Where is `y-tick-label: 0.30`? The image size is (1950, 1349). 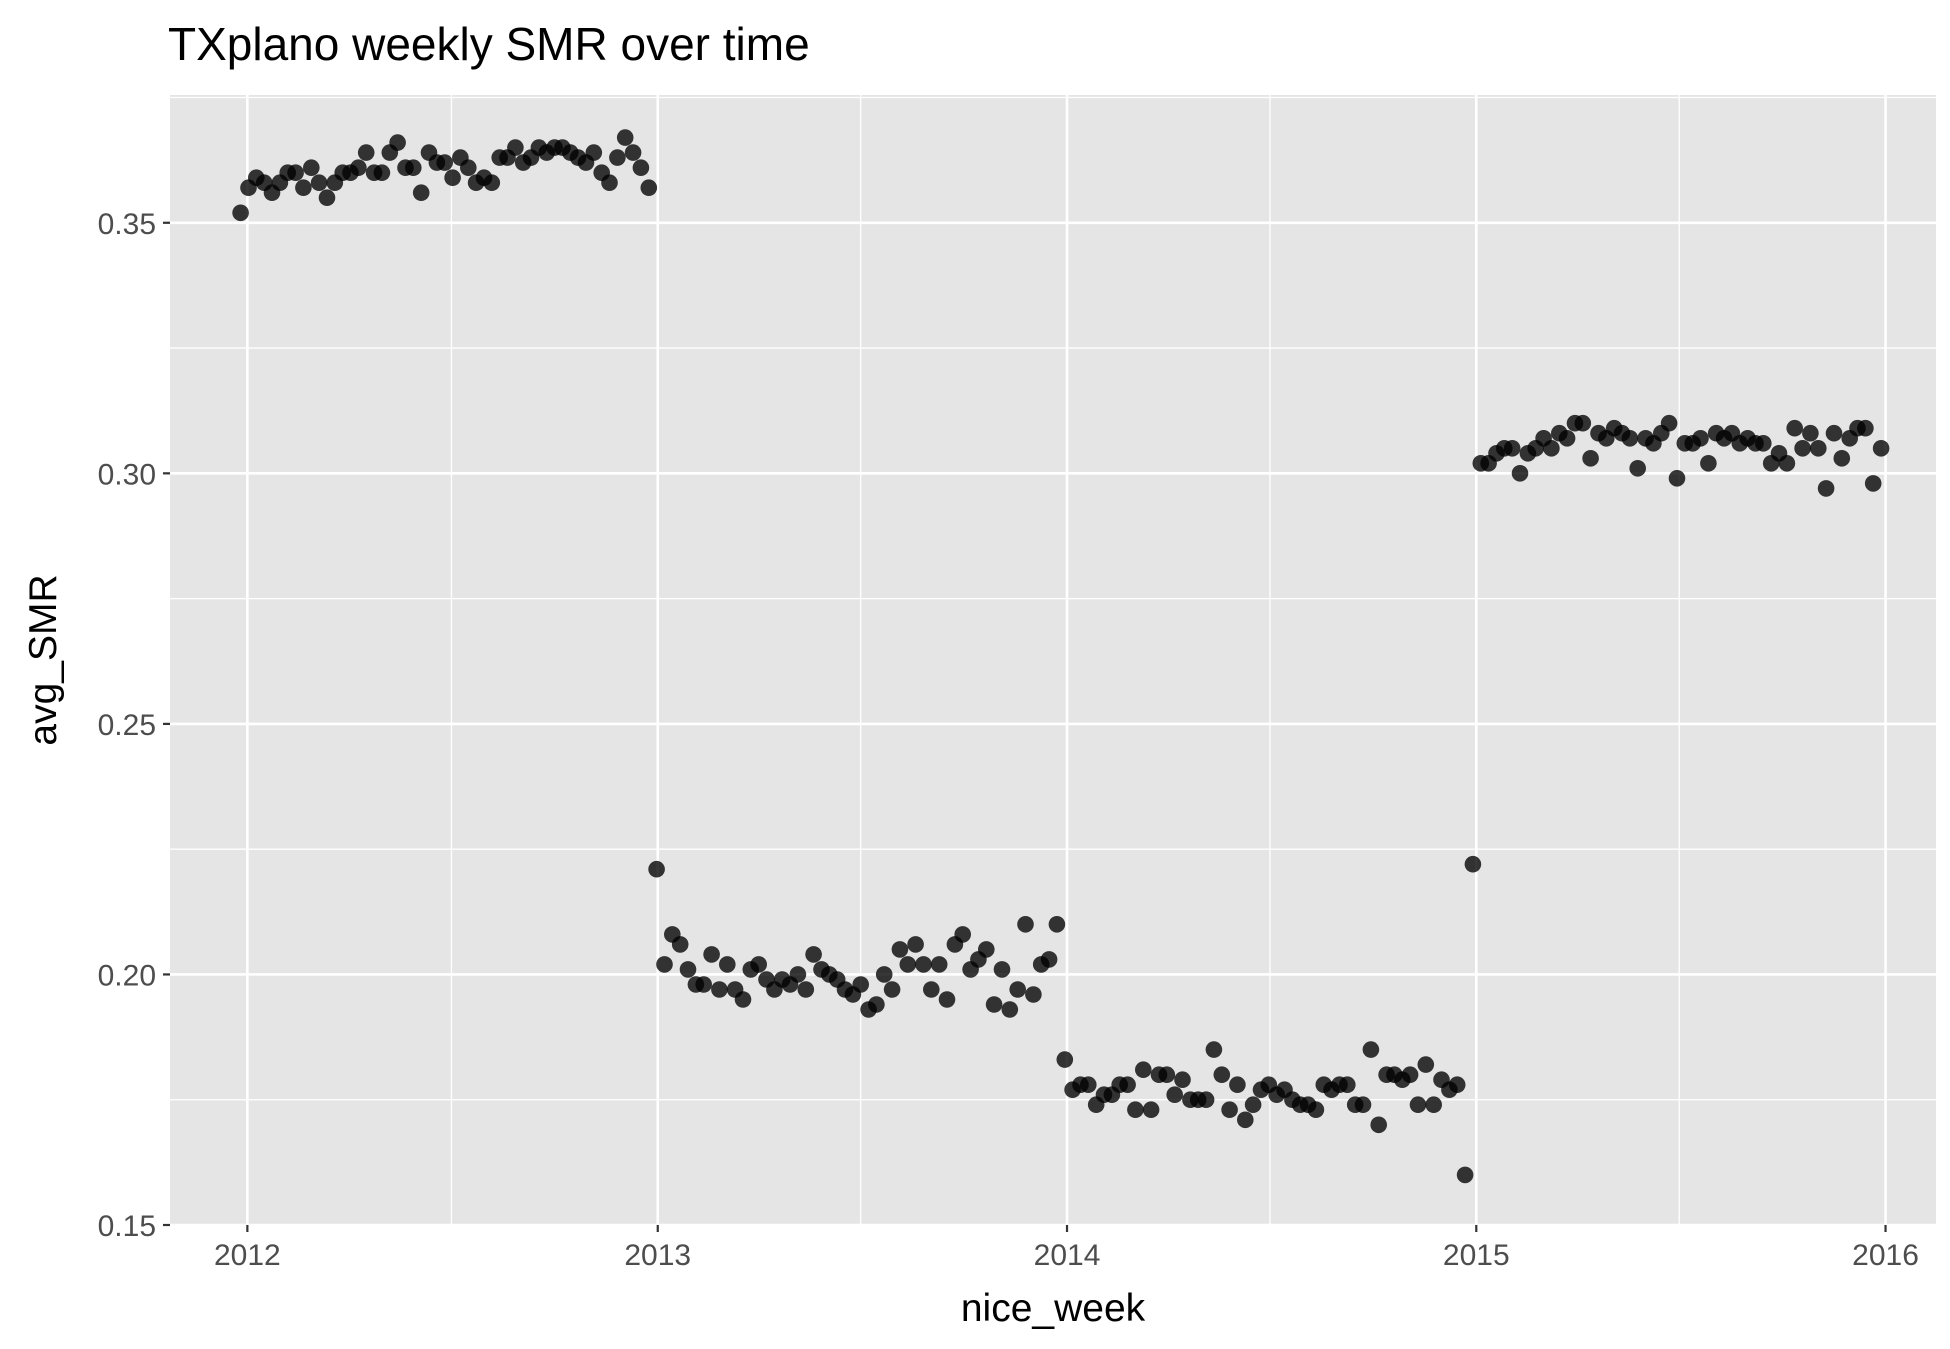
y-tick-label: 0.30 is located at coordinates (127, 474).